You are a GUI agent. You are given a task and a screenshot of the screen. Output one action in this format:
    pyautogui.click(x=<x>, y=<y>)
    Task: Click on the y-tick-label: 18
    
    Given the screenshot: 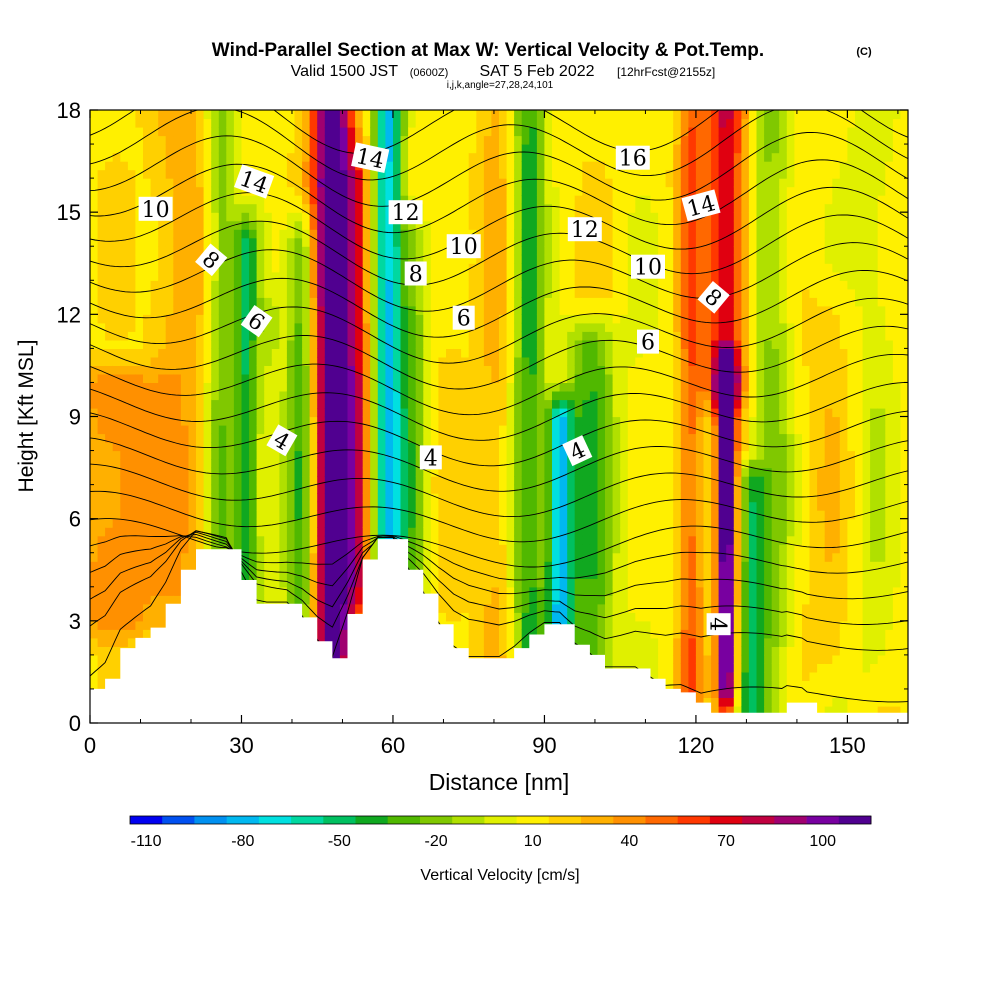 What is the action you would take?
    pyautogui.click(x=69, y=110)
    